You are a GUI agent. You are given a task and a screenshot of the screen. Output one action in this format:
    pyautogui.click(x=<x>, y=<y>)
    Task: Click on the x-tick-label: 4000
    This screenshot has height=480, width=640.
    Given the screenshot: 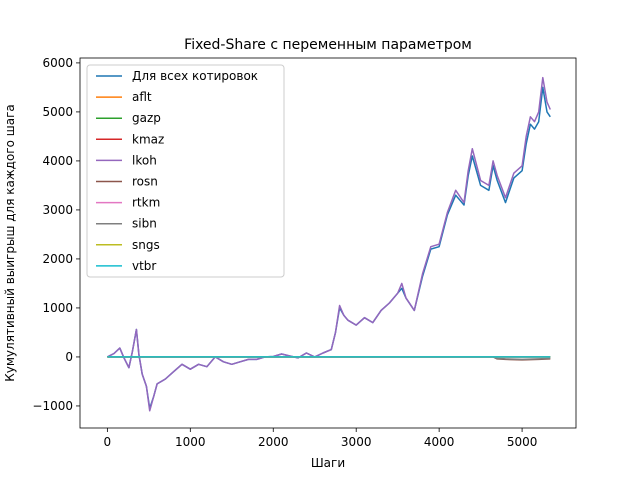 What is the action you would take?
    pyautogui.click(x=439, y=442)
    